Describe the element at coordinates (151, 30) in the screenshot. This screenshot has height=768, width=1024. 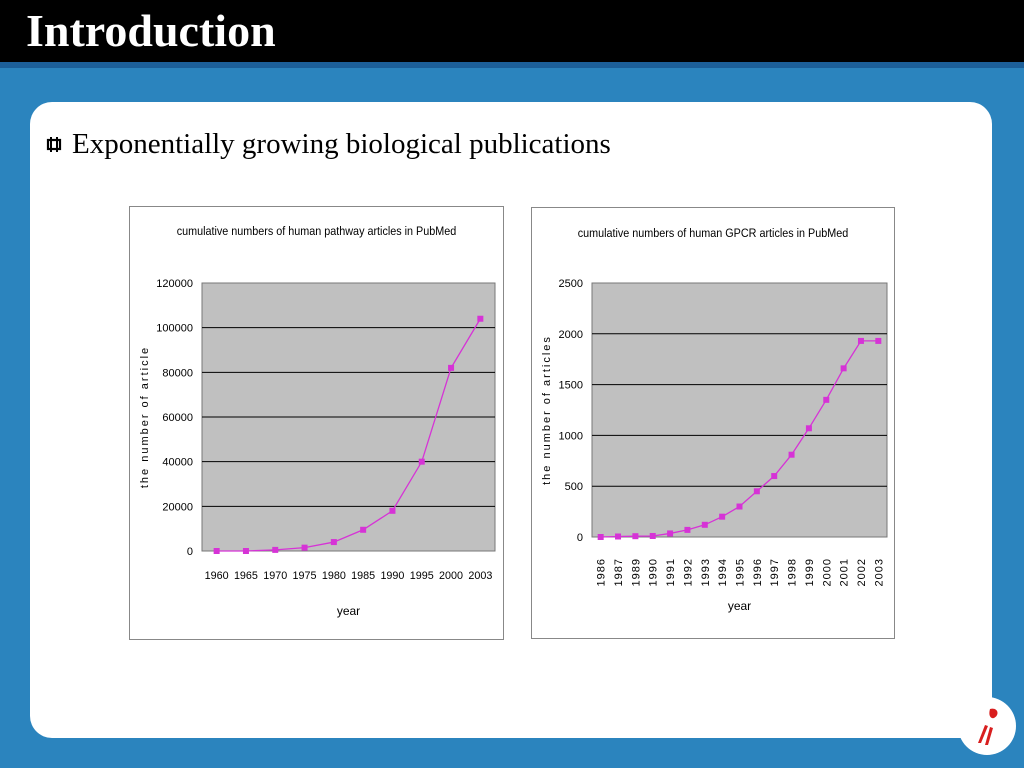
I see `slide-title: Introduction` at that location.